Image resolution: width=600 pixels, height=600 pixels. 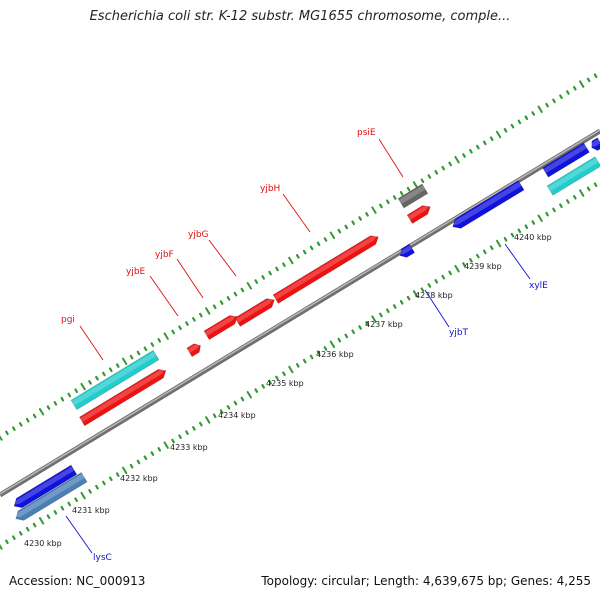 I want to click on gene-lysC, so click(x=50, y=498).